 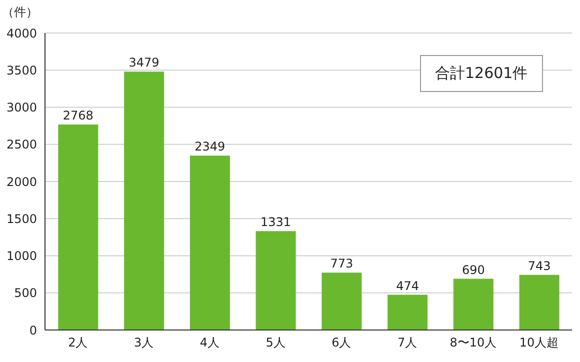 I want to click on y-tick-label: 0, so click(x=33, y=330).